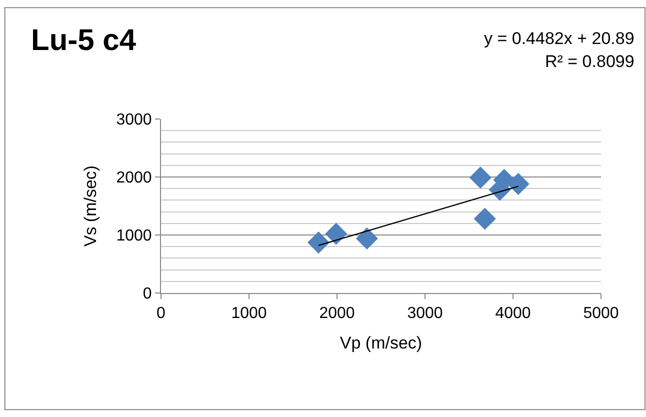 The height and width of the screenshot is (417, 646). I want to click on x-tick-label: 4000, so click(513, 313).